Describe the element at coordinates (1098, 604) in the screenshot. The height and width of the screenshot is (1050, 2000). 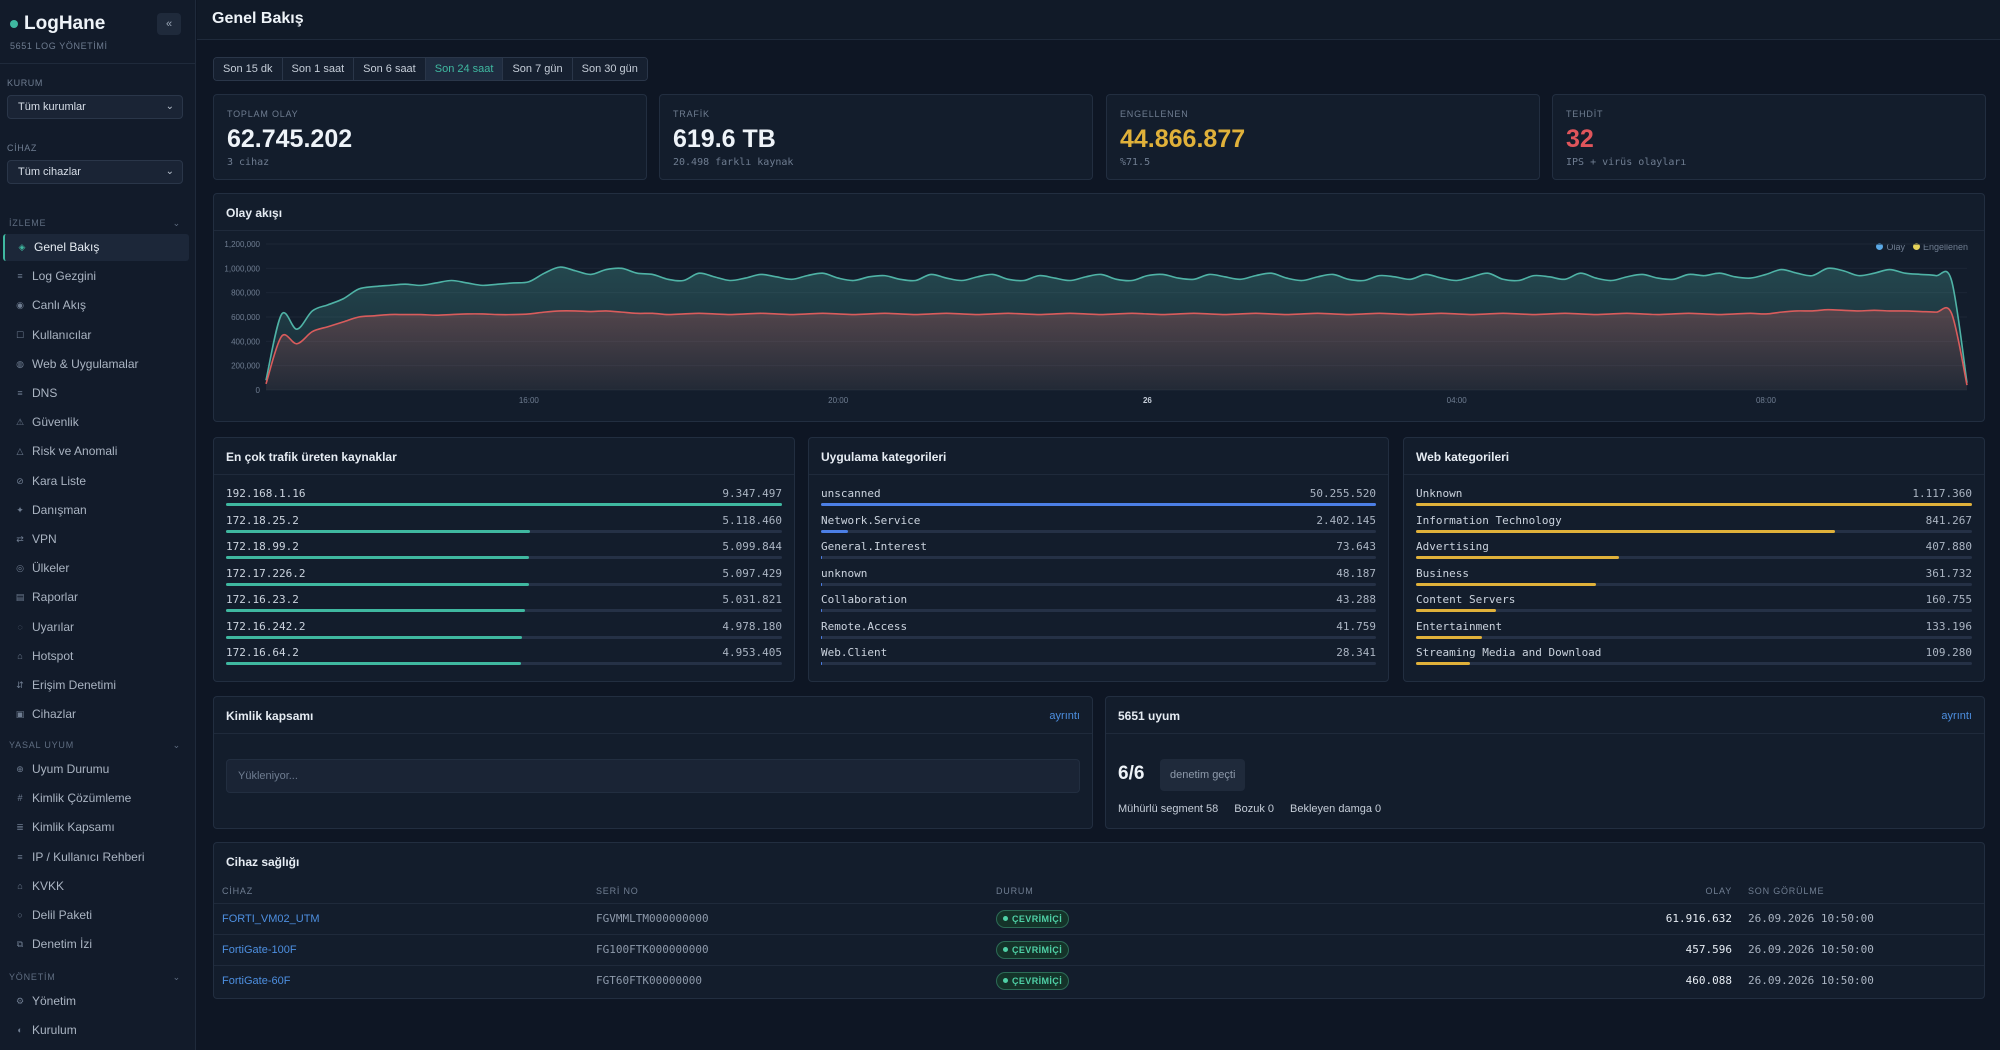
I see `list-item: Collaboration 43.288` at that location.